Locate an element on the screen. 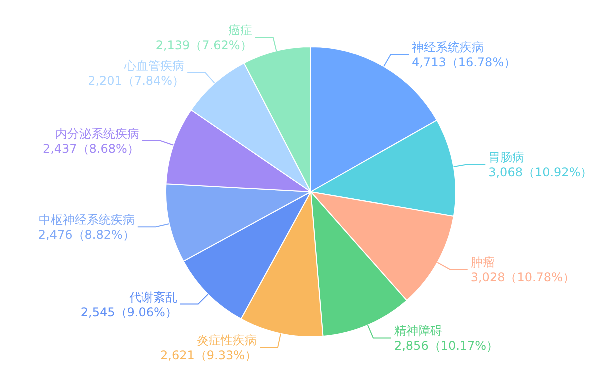 This screenshot has height=387, width=604. slice-label: 癌症 is located at coordinates (240, 31).